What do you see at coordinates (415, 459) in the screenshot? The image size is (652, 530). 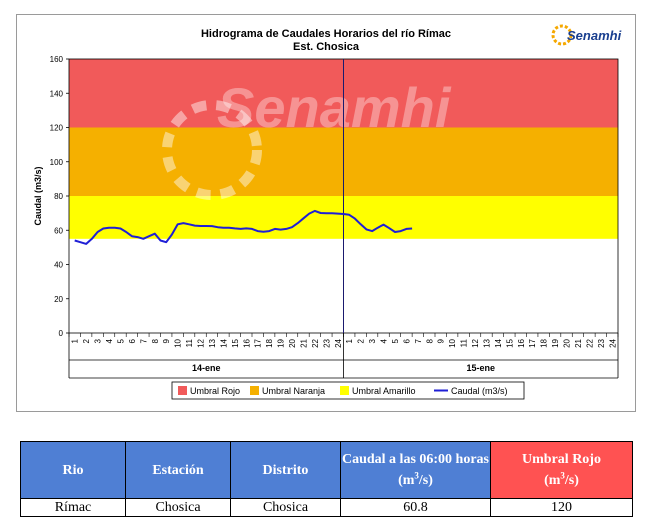 I see `header-caudal-label: Caudal a las 06:00 horas` at bounding box center [415, 459].